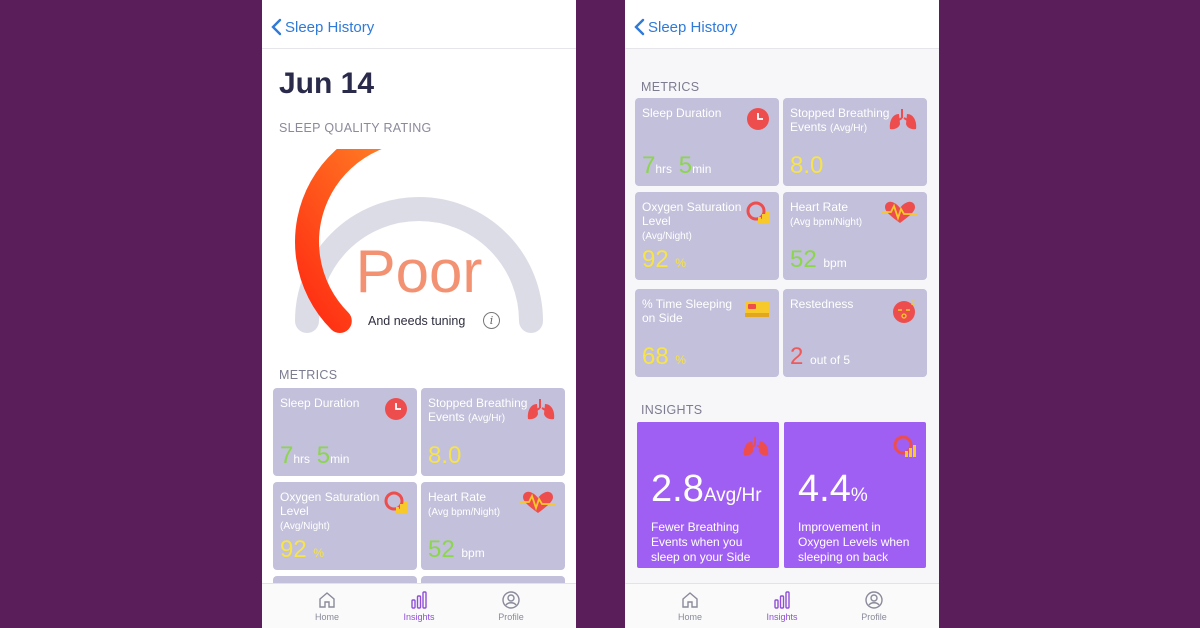  I want to click on gauge-fill, so click(338, 241).